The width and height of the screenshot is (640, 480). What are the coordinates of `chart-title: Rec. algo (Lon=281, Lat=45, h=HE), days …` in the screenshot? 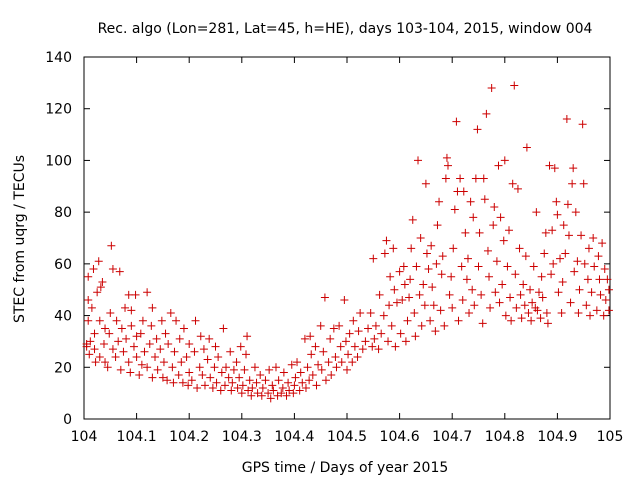 It's located at (345, 29).